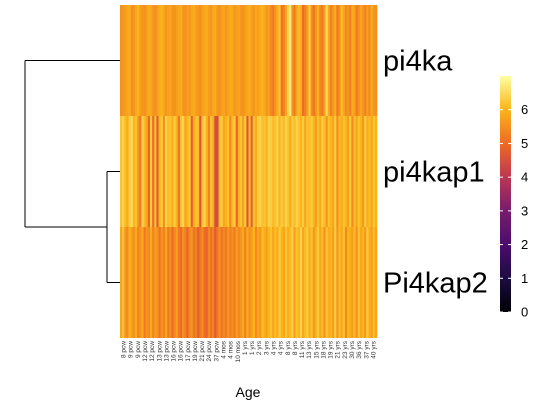 This screenshot has height=403, width=541. What do you see at coordinates (259, 347) in the screenshot?
I see `x-tick-label: 2 yrs` at bounding box center [259, 347].